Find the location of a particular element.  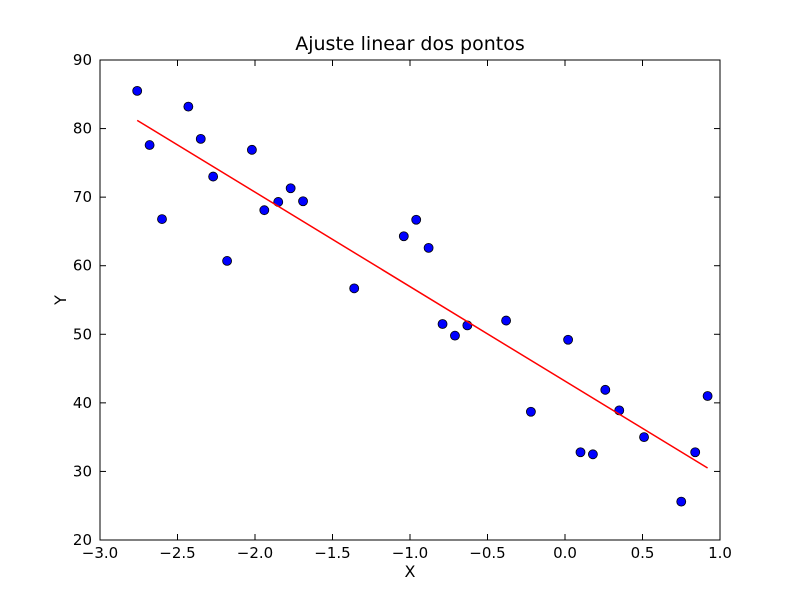

x-tick-label: 1.0 is located at coordinates (720, 553).